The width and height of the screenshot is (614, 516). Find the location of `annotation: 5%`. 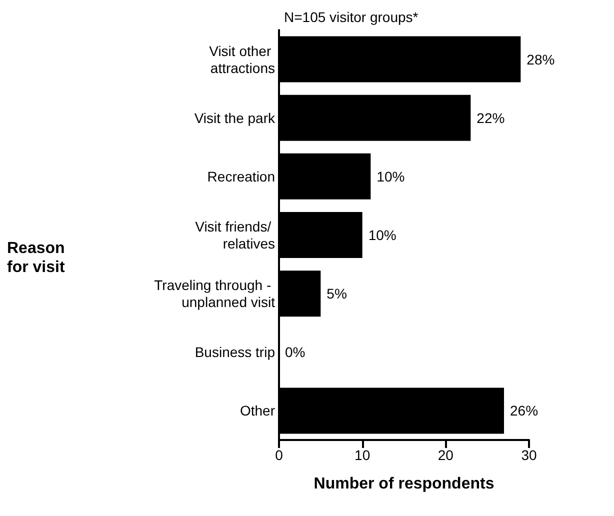

annotation: 5% is located at coordinates (336, 294).